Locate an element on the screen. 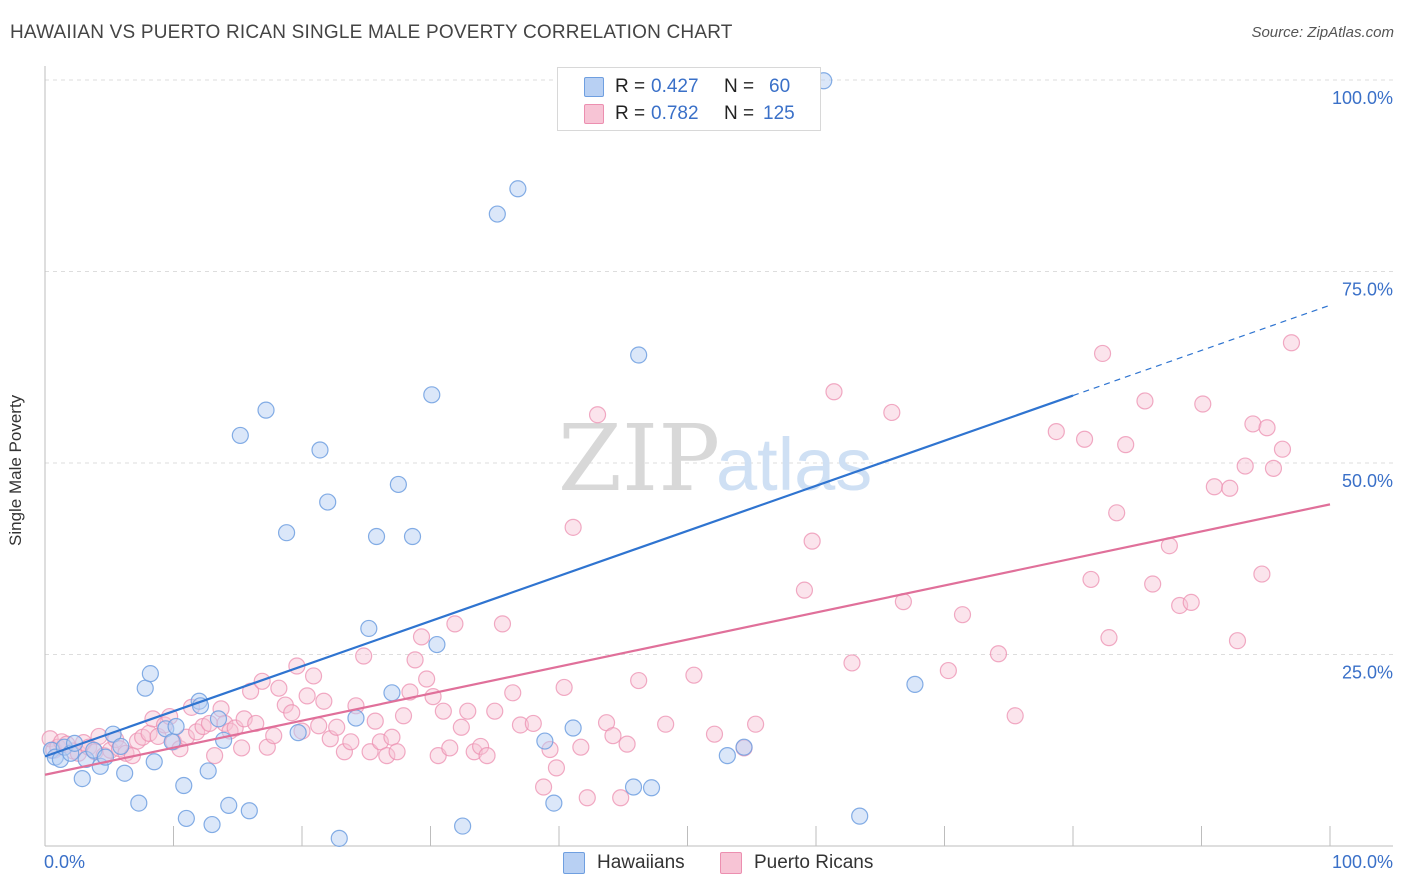  y-tick-label: 100.0% is located at coordinates (1362, 98).